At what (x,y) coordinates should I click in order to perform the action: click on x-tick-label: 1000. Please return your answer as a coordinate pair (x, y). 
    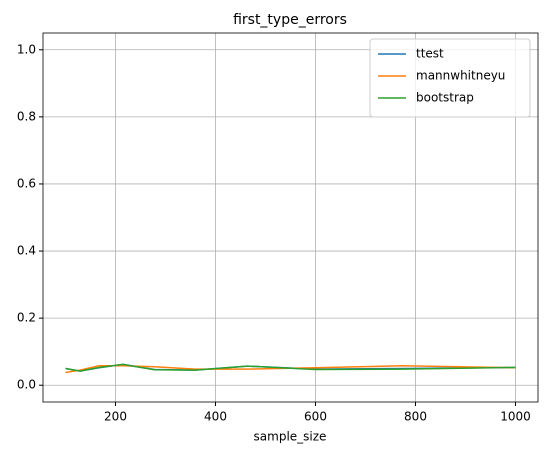
    Looking at the image, I should click on (515, 417).